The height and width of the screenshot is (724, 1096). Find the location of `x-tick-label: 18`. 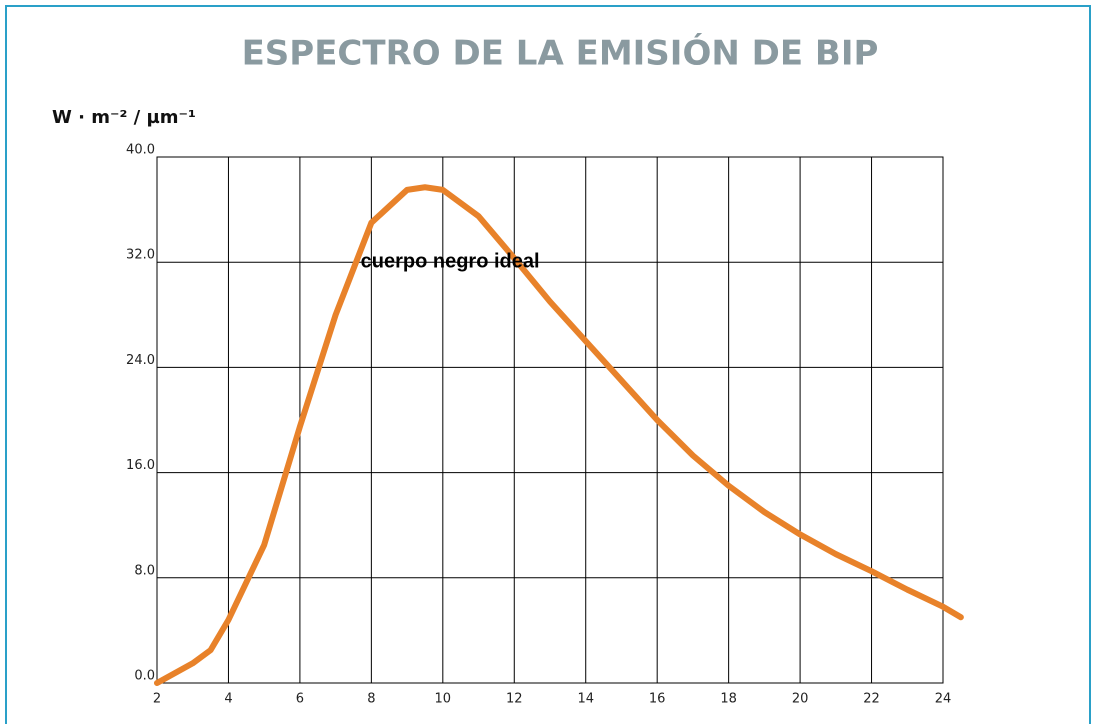

x-tick-label: 18 is located at coordinates (728, 699).